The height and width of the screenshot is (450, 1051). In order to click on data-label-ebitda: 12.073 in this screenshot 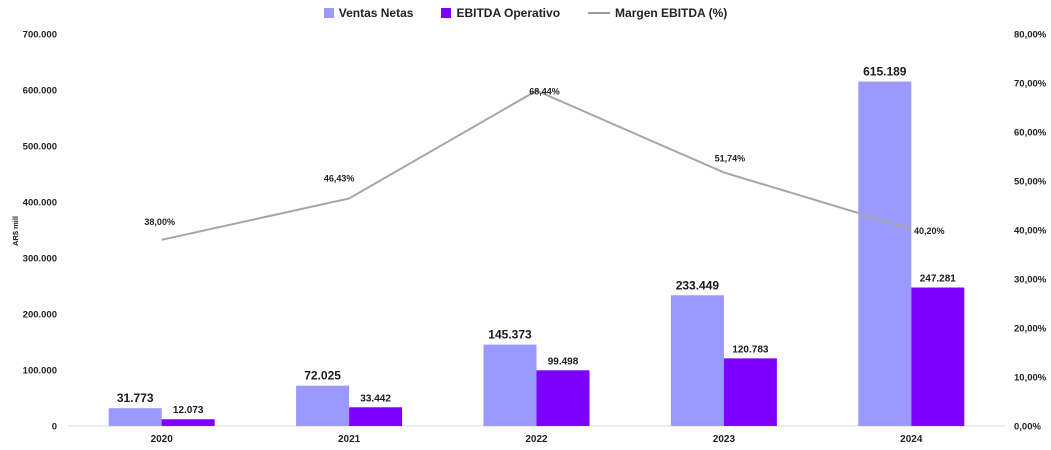, I will do `click(188, 410)`.